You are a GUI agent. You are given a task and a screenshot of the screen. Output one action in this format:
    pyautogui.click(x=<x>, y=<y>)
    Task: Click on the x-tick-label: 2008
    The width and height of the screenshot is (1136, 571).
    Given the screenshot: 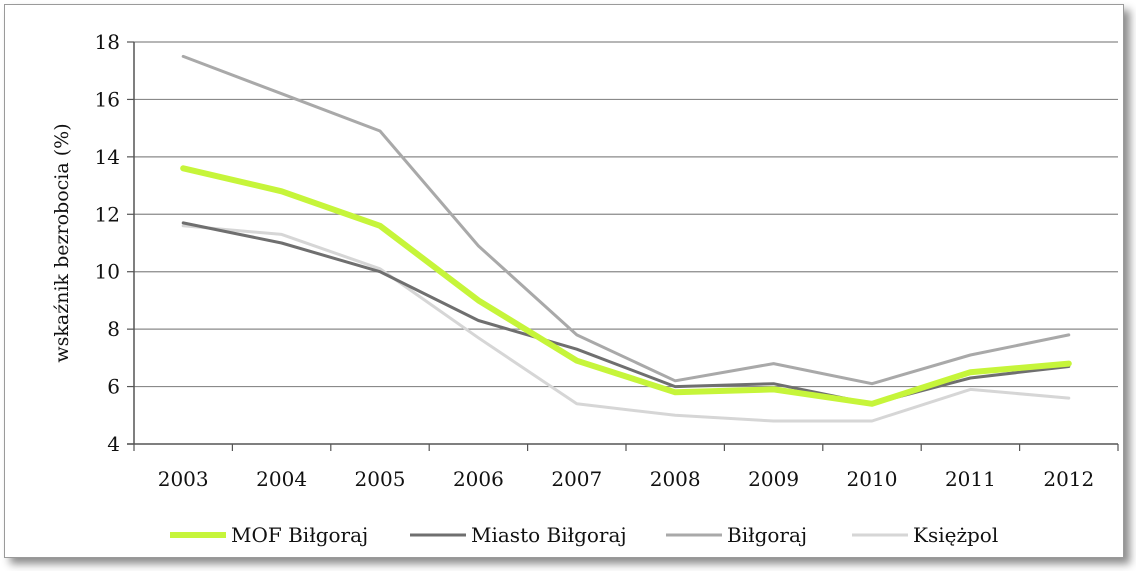 What is the action you would take?
    pyautogui.click(x=675, y=479)
    